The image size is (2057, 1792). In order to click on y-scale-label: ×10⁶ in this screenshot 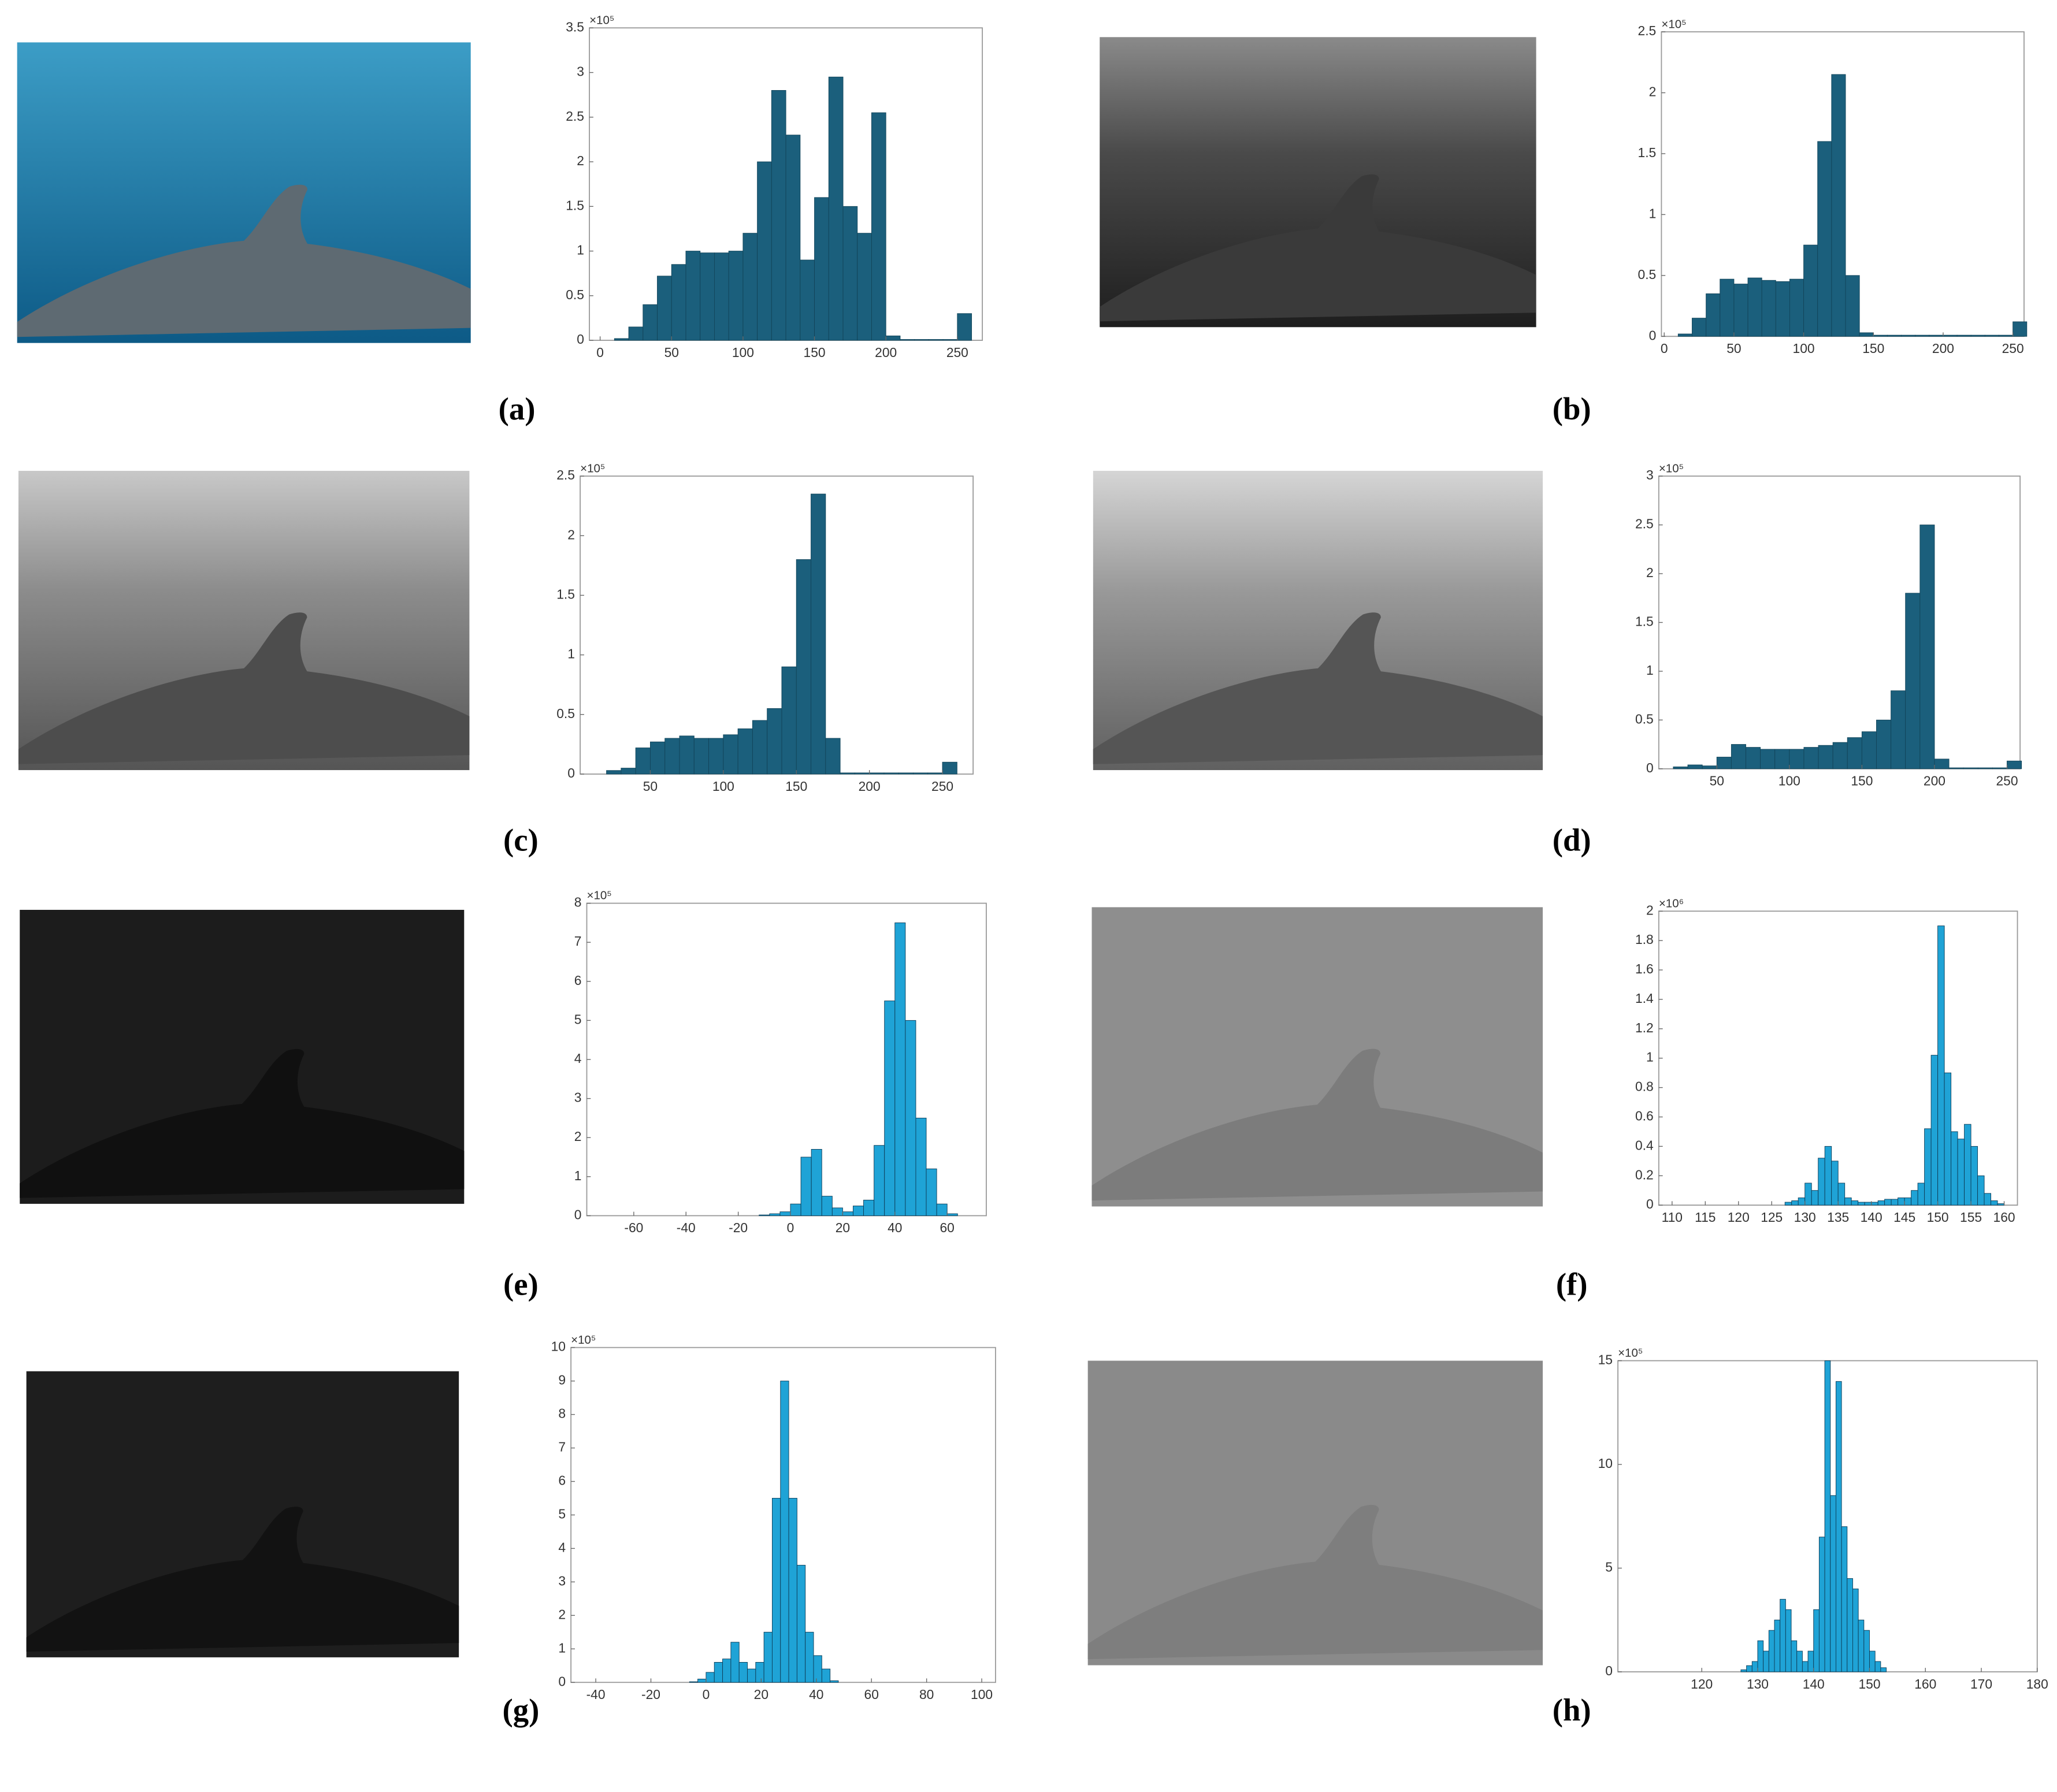, I will do `click(1671, 904)`.